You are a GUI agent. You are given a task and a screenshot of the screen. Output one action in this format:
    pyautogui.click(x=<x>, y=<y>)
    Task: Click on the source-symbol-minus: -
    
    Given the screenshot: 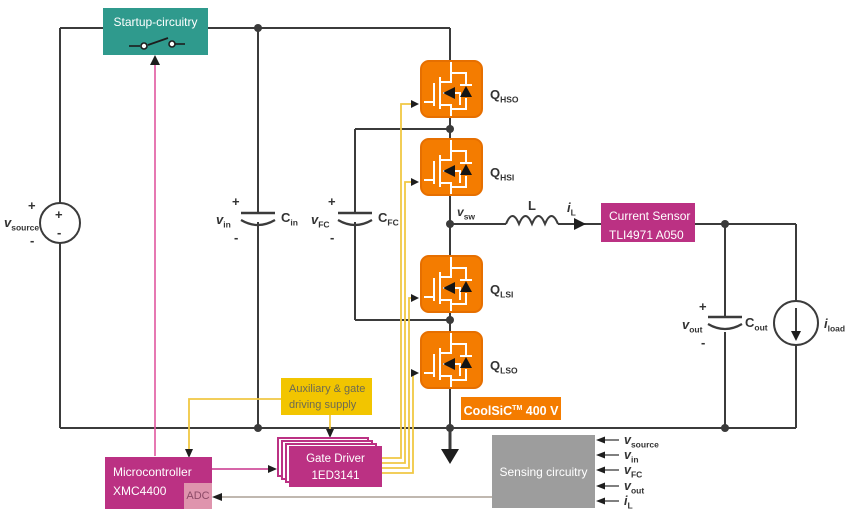 What is the action you would take?
    pyautogui.click(x=59, y=232)
    